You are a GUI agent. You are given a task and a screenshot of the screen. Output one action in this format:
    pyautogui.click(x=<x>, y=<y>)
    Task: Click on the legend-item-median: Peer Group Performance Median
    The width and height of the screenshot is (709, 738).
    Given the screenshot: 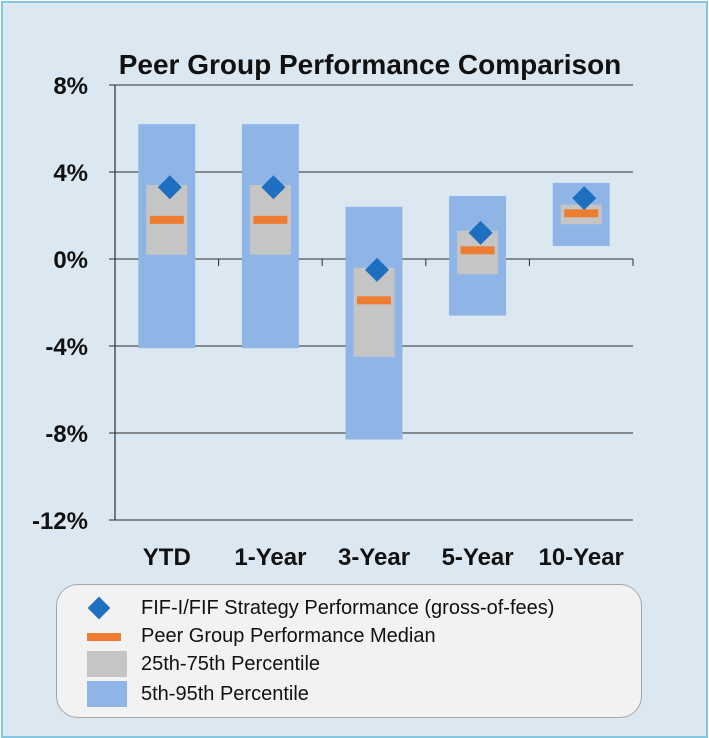 What is the action you would take?
    pyautogui.click(x=349, y=637)
    